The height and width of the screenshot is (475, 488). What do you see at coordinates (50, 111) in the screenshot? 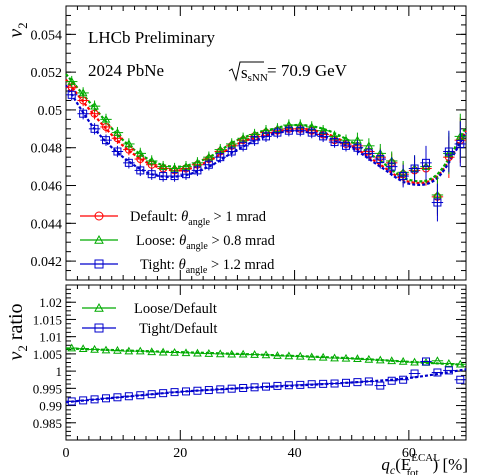
I see `y-tick-label: 0.05` at bounding box center [50, 111].